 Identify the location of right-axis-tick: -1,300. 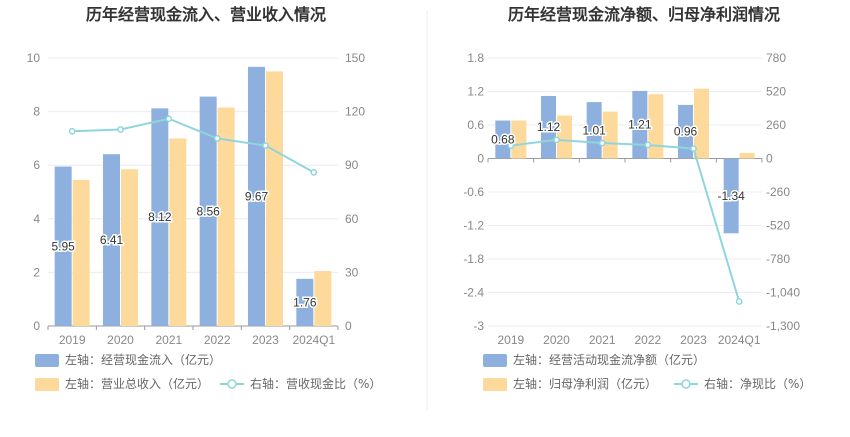
(783, 326).